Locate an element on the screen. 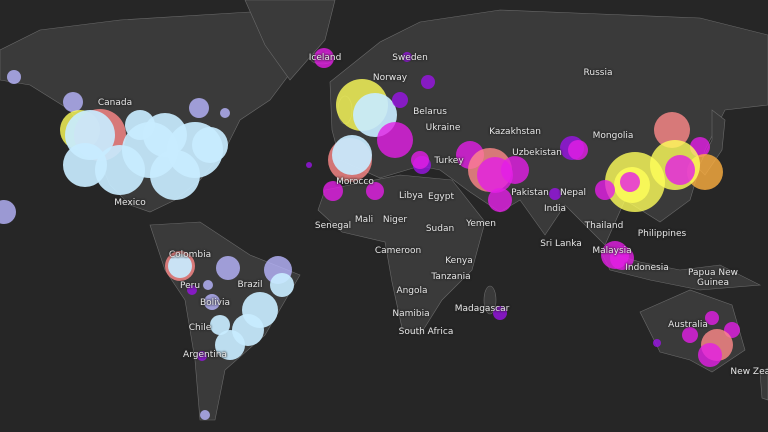 The width and height of the screenshot is (768, 432). indonesia is located at coordinates (680, 270).